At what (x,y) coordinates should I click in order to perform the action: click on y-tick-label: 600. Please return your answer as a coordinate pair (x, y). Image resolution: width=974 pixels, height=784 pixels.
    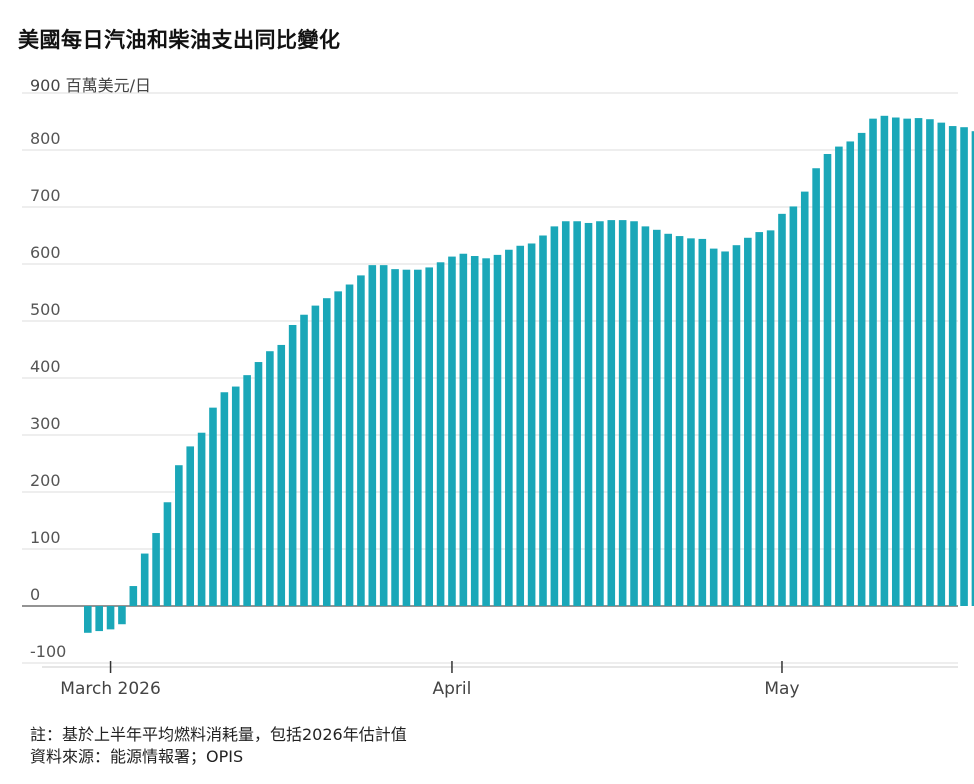
    Looking at the image, I should click on (45, 252).